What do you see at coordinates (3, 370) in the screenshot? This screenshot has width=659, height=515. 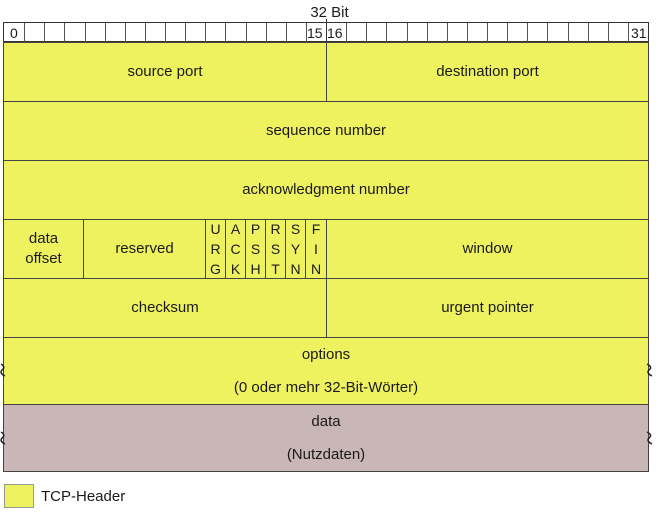 I see `break-marker-options-left` at bounding box center [3, 370].